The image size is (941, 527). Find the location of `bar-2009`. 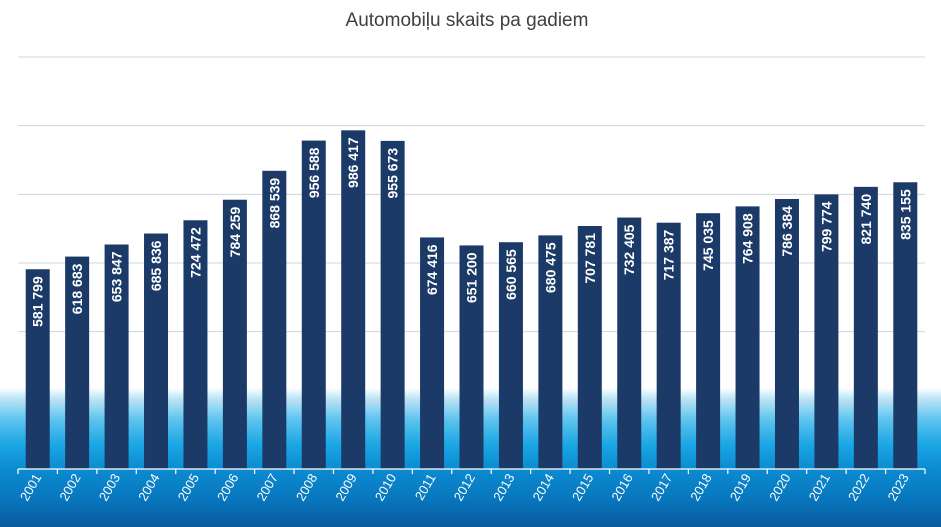

bar-2009 is located at coordinates (353, 299).